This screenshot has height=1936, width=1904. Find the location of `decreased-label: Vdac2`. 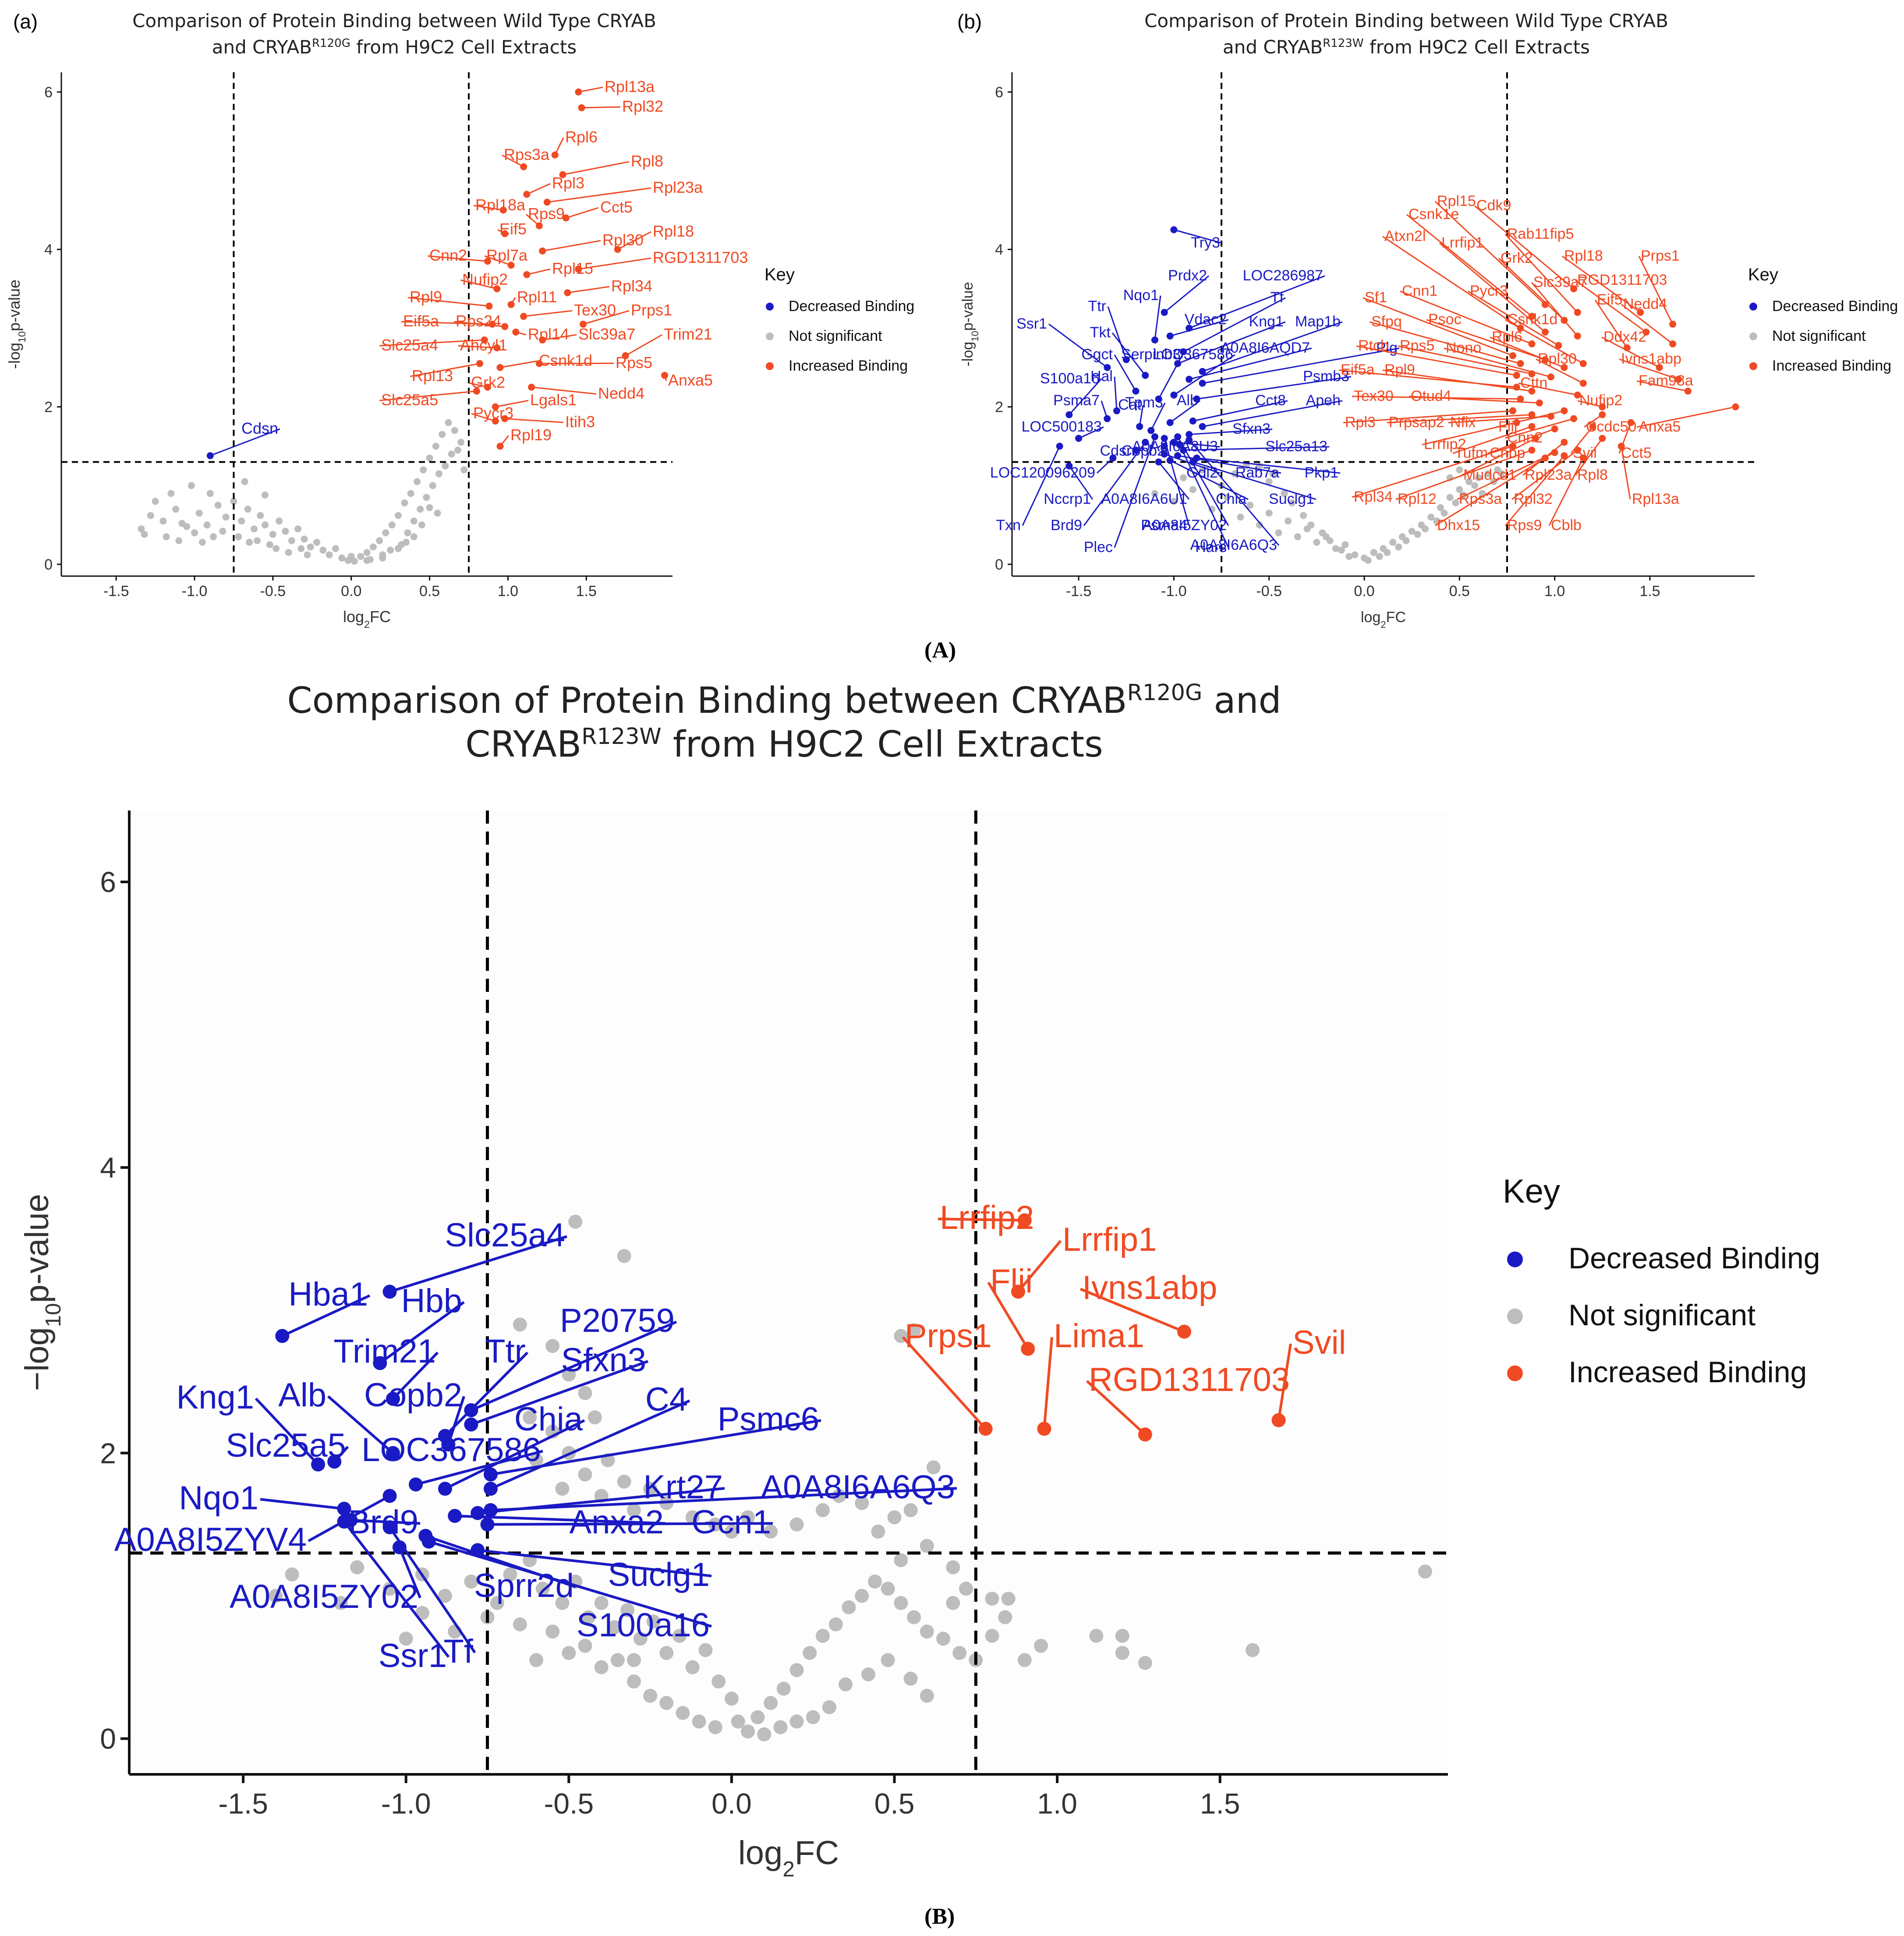

decreased-label: Vdac2 is located at coordinates (1206, 319).